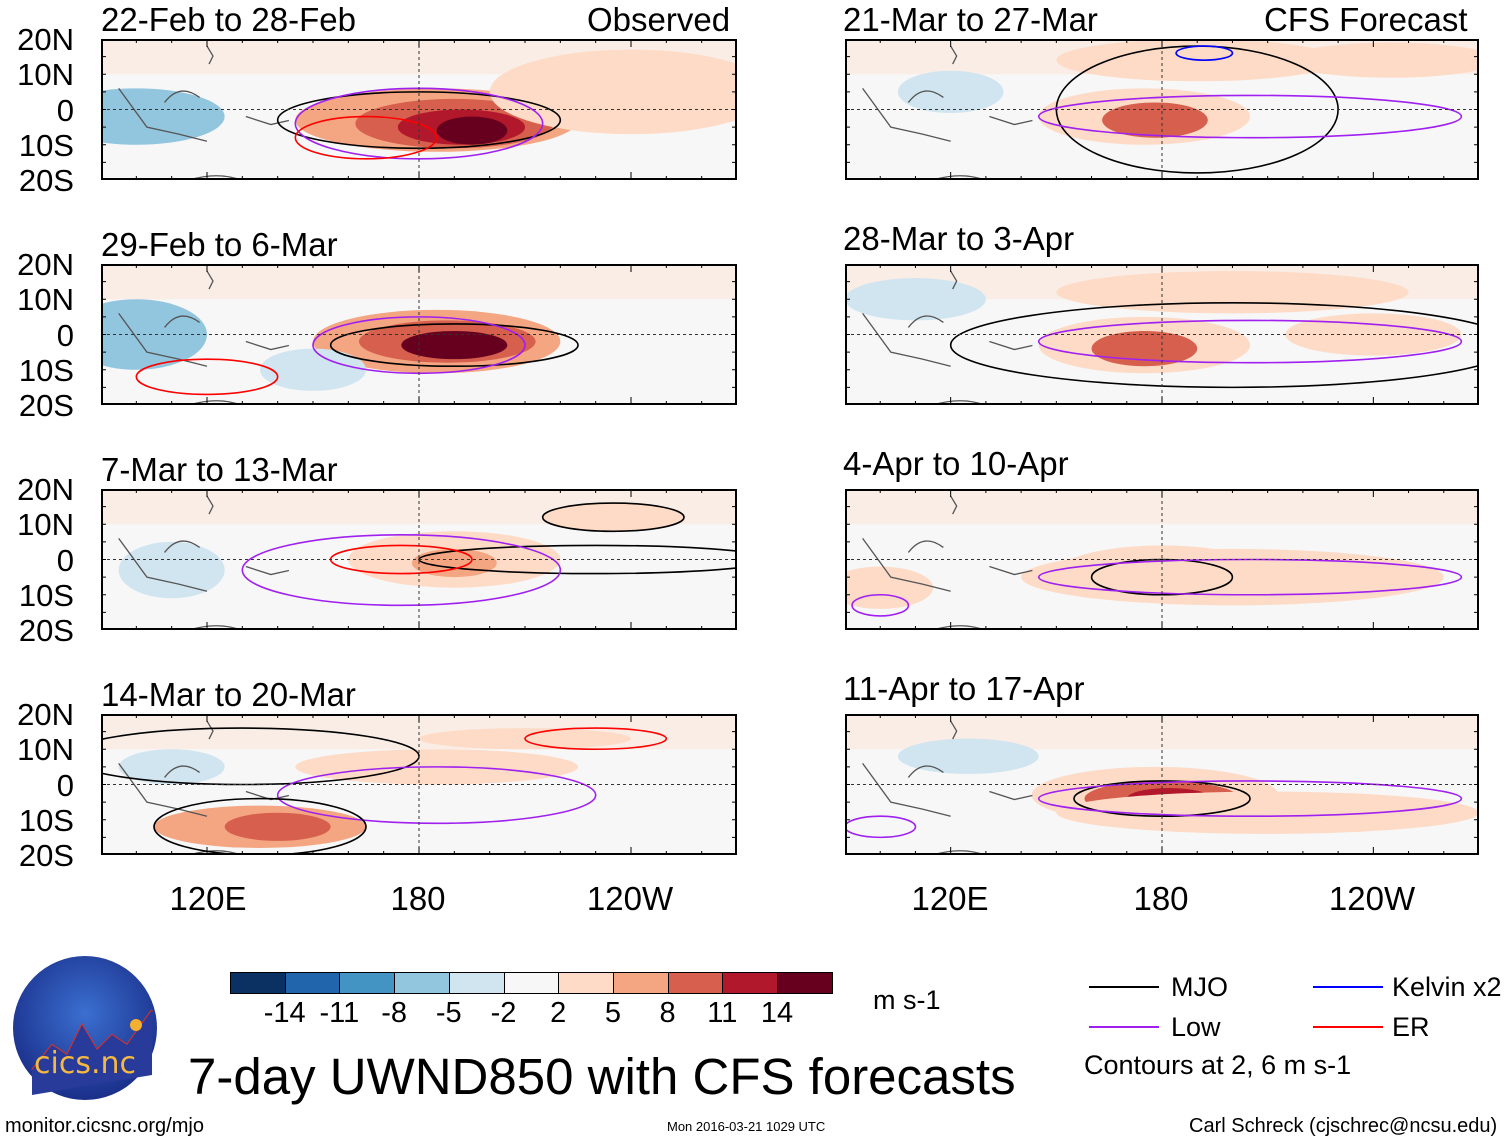 This screenshot has height=1142, width=1510. What do you see at coordinates (1348, 987) in the screenshot?
I see `legend-line-kelvin` at bounding box center [1348, 987].